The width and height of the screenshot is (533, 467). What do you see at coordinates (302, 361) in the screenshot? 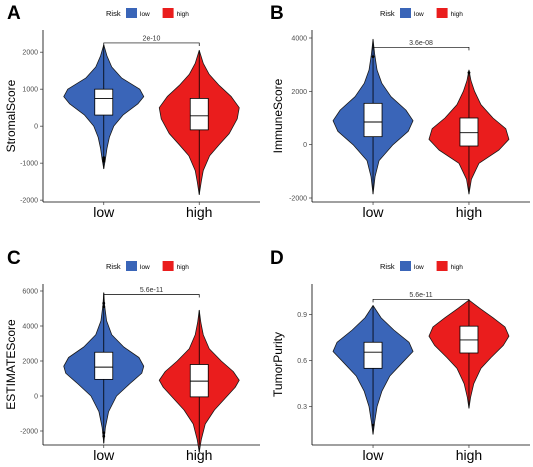
I see `y-tick-label: 0.6` at bounding box center [302, 361].